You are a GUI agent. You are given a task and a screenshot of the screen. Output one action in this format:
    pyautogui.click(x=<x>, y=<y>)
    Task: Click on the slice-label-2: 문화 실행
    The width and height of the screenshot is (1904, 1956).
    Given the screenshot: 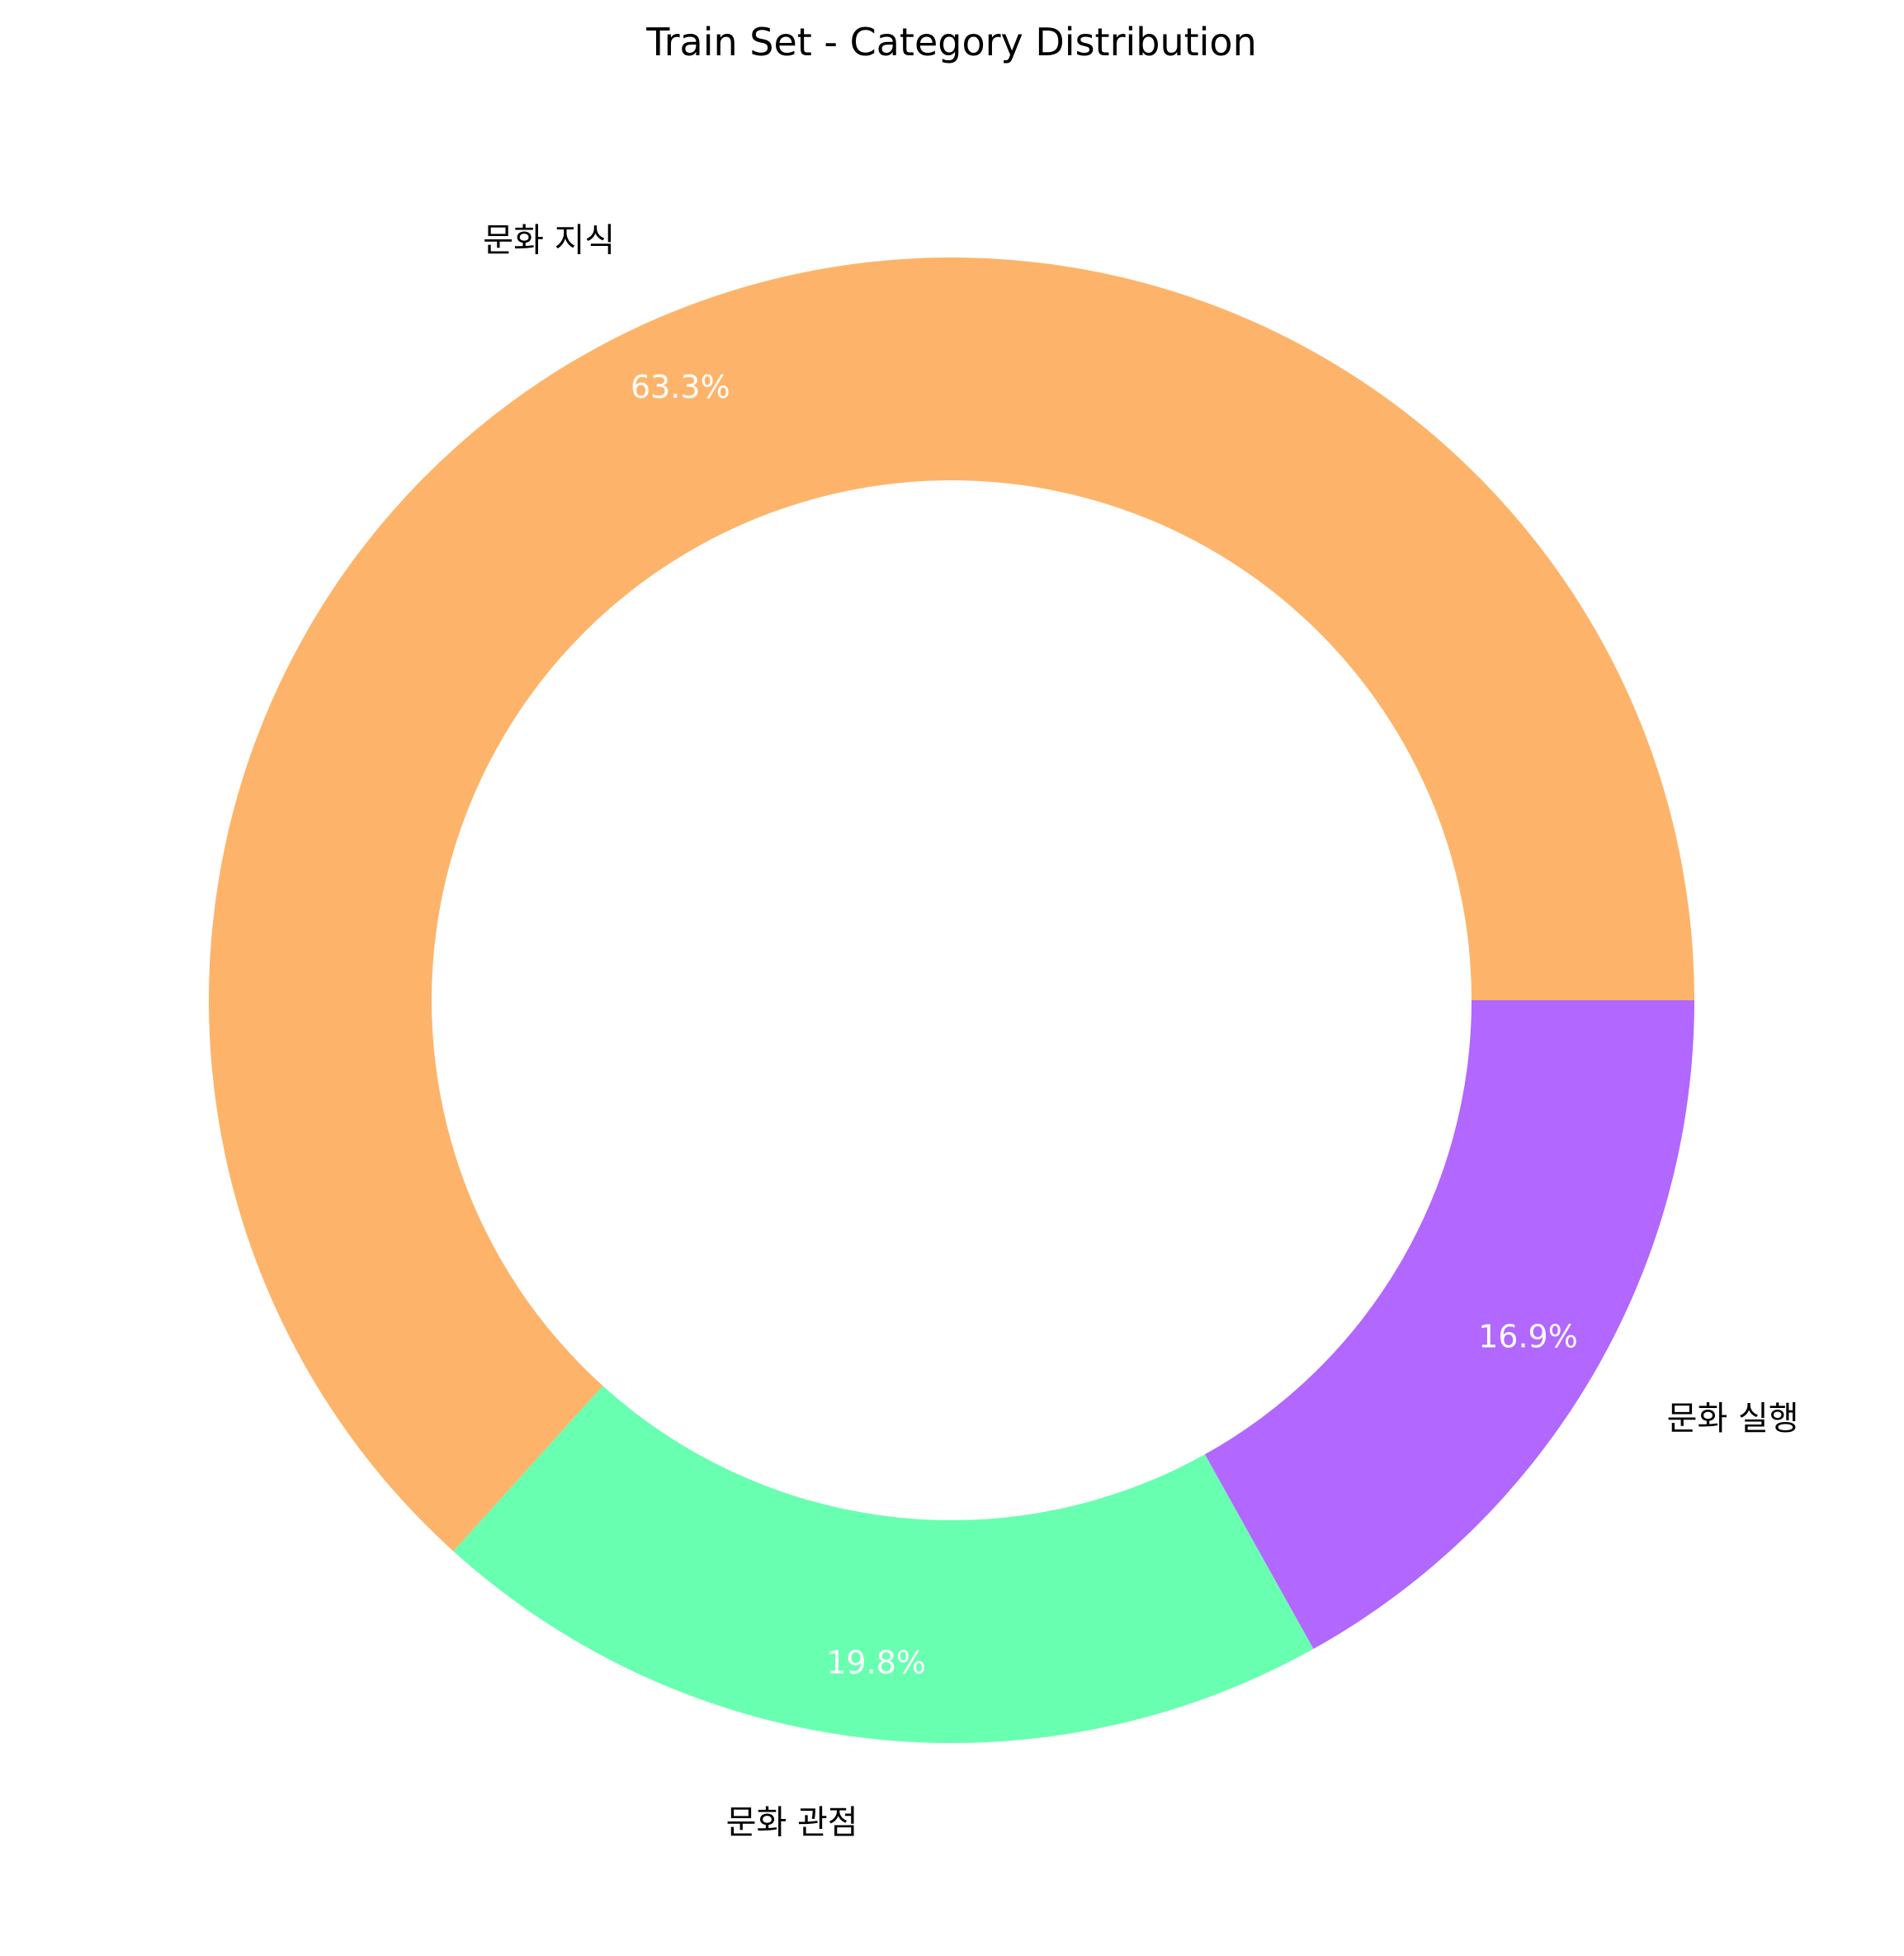 What is the action you would take?
    pyautogui.click(x=1733, y=1419)
    